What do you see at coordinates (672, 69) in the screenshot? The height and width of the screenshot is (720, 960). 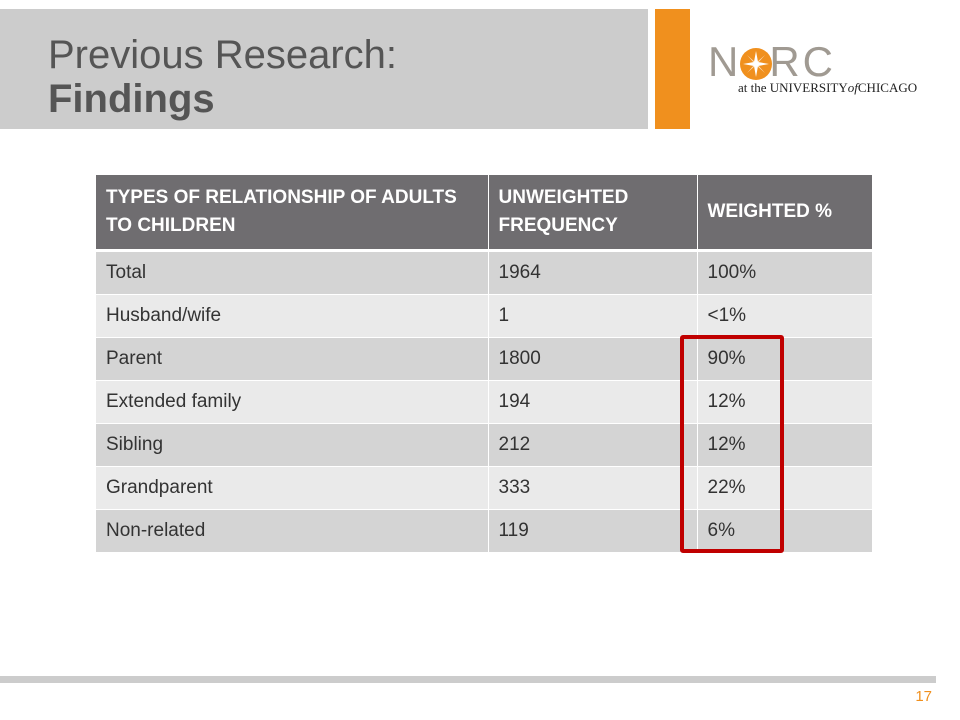 I see `accent-bar` at bounding box center [672, 69].